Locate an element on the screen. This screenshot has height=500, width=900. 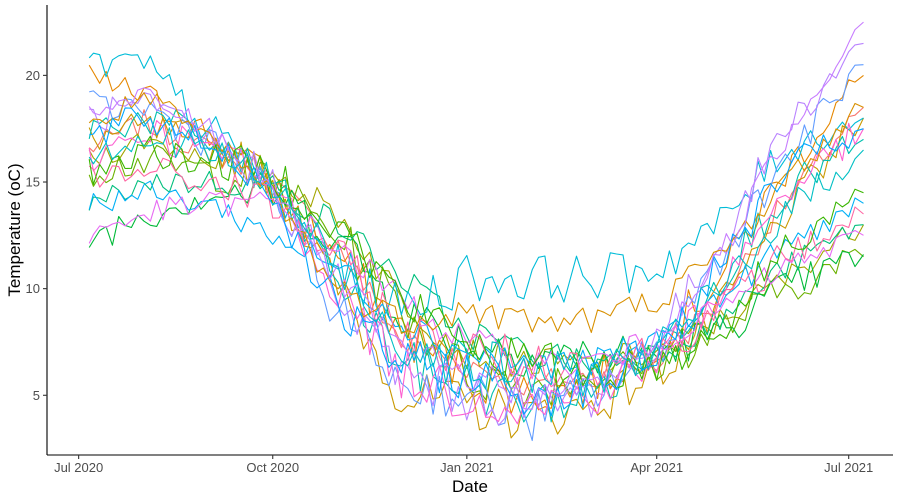
y-axis-title: Temperature (oC) is located at coordinates (14, 229).